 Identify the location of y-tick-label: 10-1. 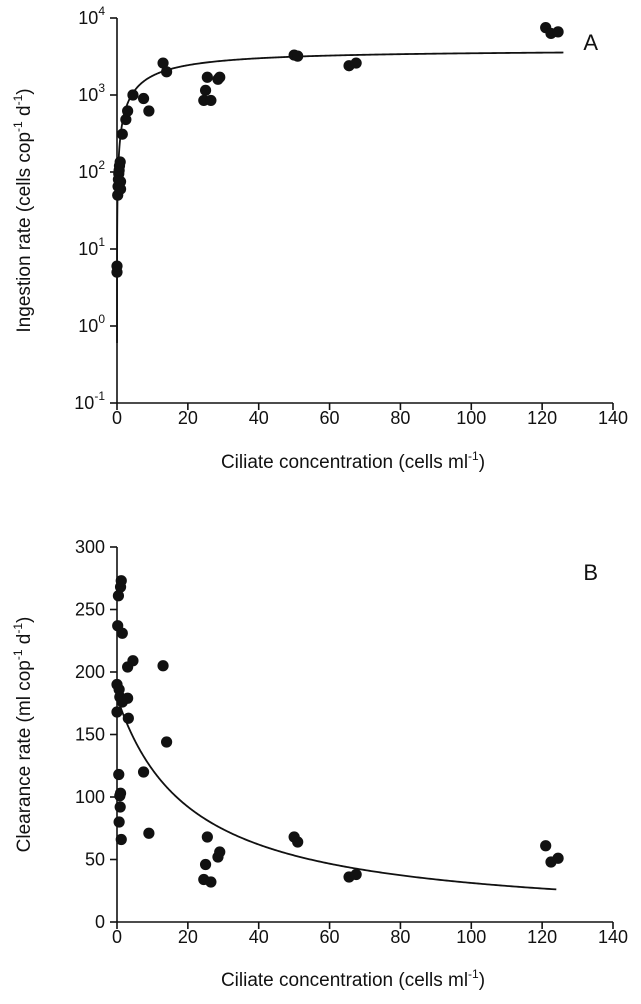
(89, 401).